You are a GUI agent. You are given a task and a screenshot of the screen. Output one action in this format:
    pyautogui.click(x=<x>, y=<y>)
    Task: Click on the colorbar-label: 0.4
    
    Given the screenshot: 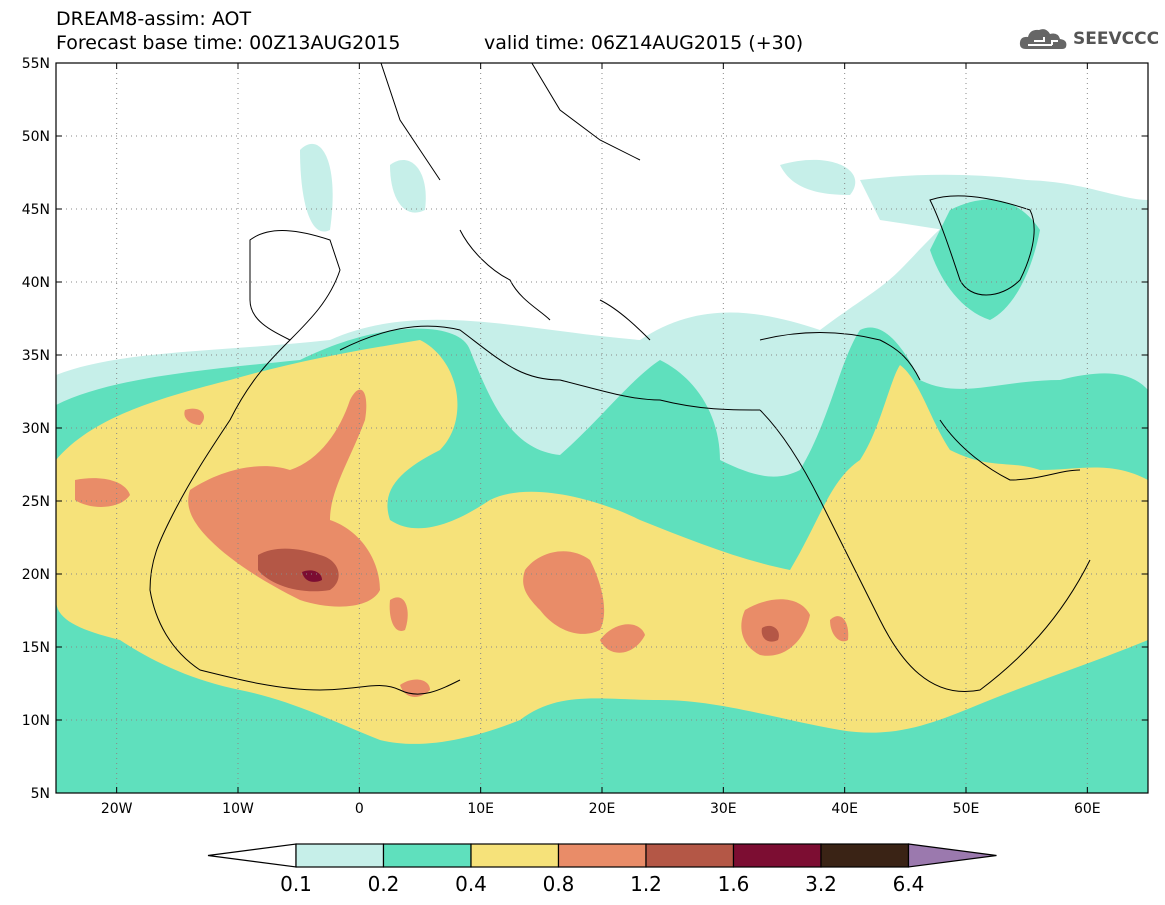 What is the action you would take?
    pyautogui.click(x=471, y=884)
    